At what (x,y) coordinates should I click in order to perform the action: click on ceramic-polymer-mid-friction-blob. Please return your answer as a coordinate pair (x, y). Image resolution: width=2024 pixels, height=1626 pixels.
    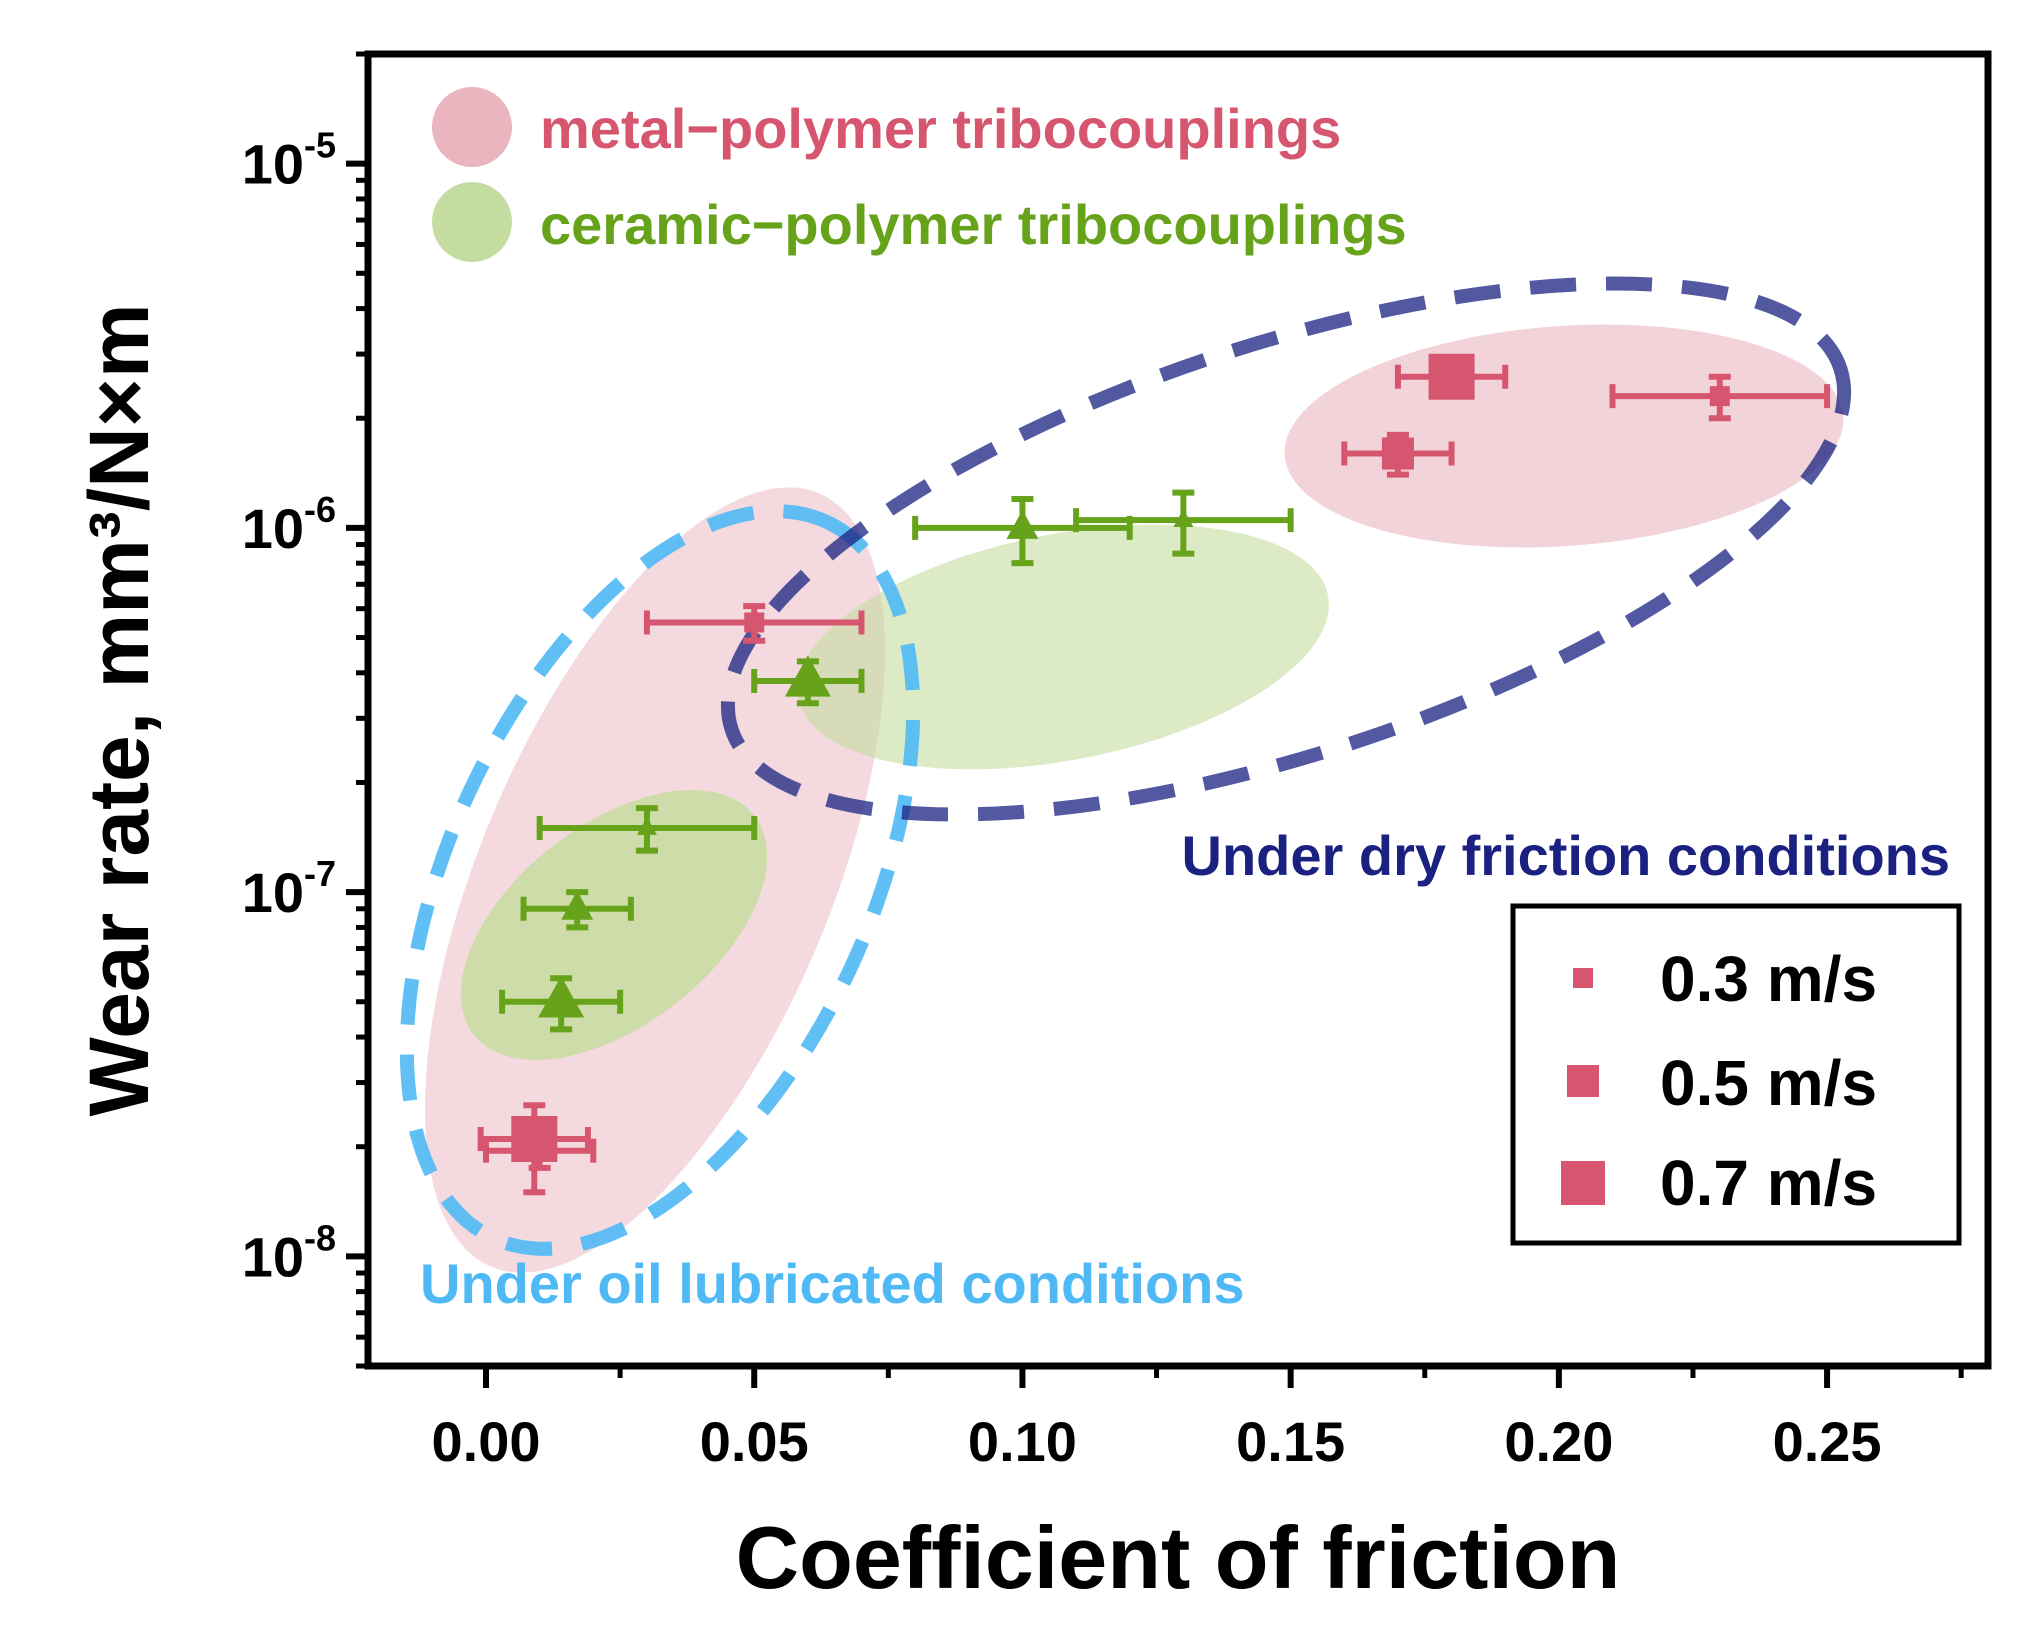
    Looking at the image, I should click on (1063, 647).